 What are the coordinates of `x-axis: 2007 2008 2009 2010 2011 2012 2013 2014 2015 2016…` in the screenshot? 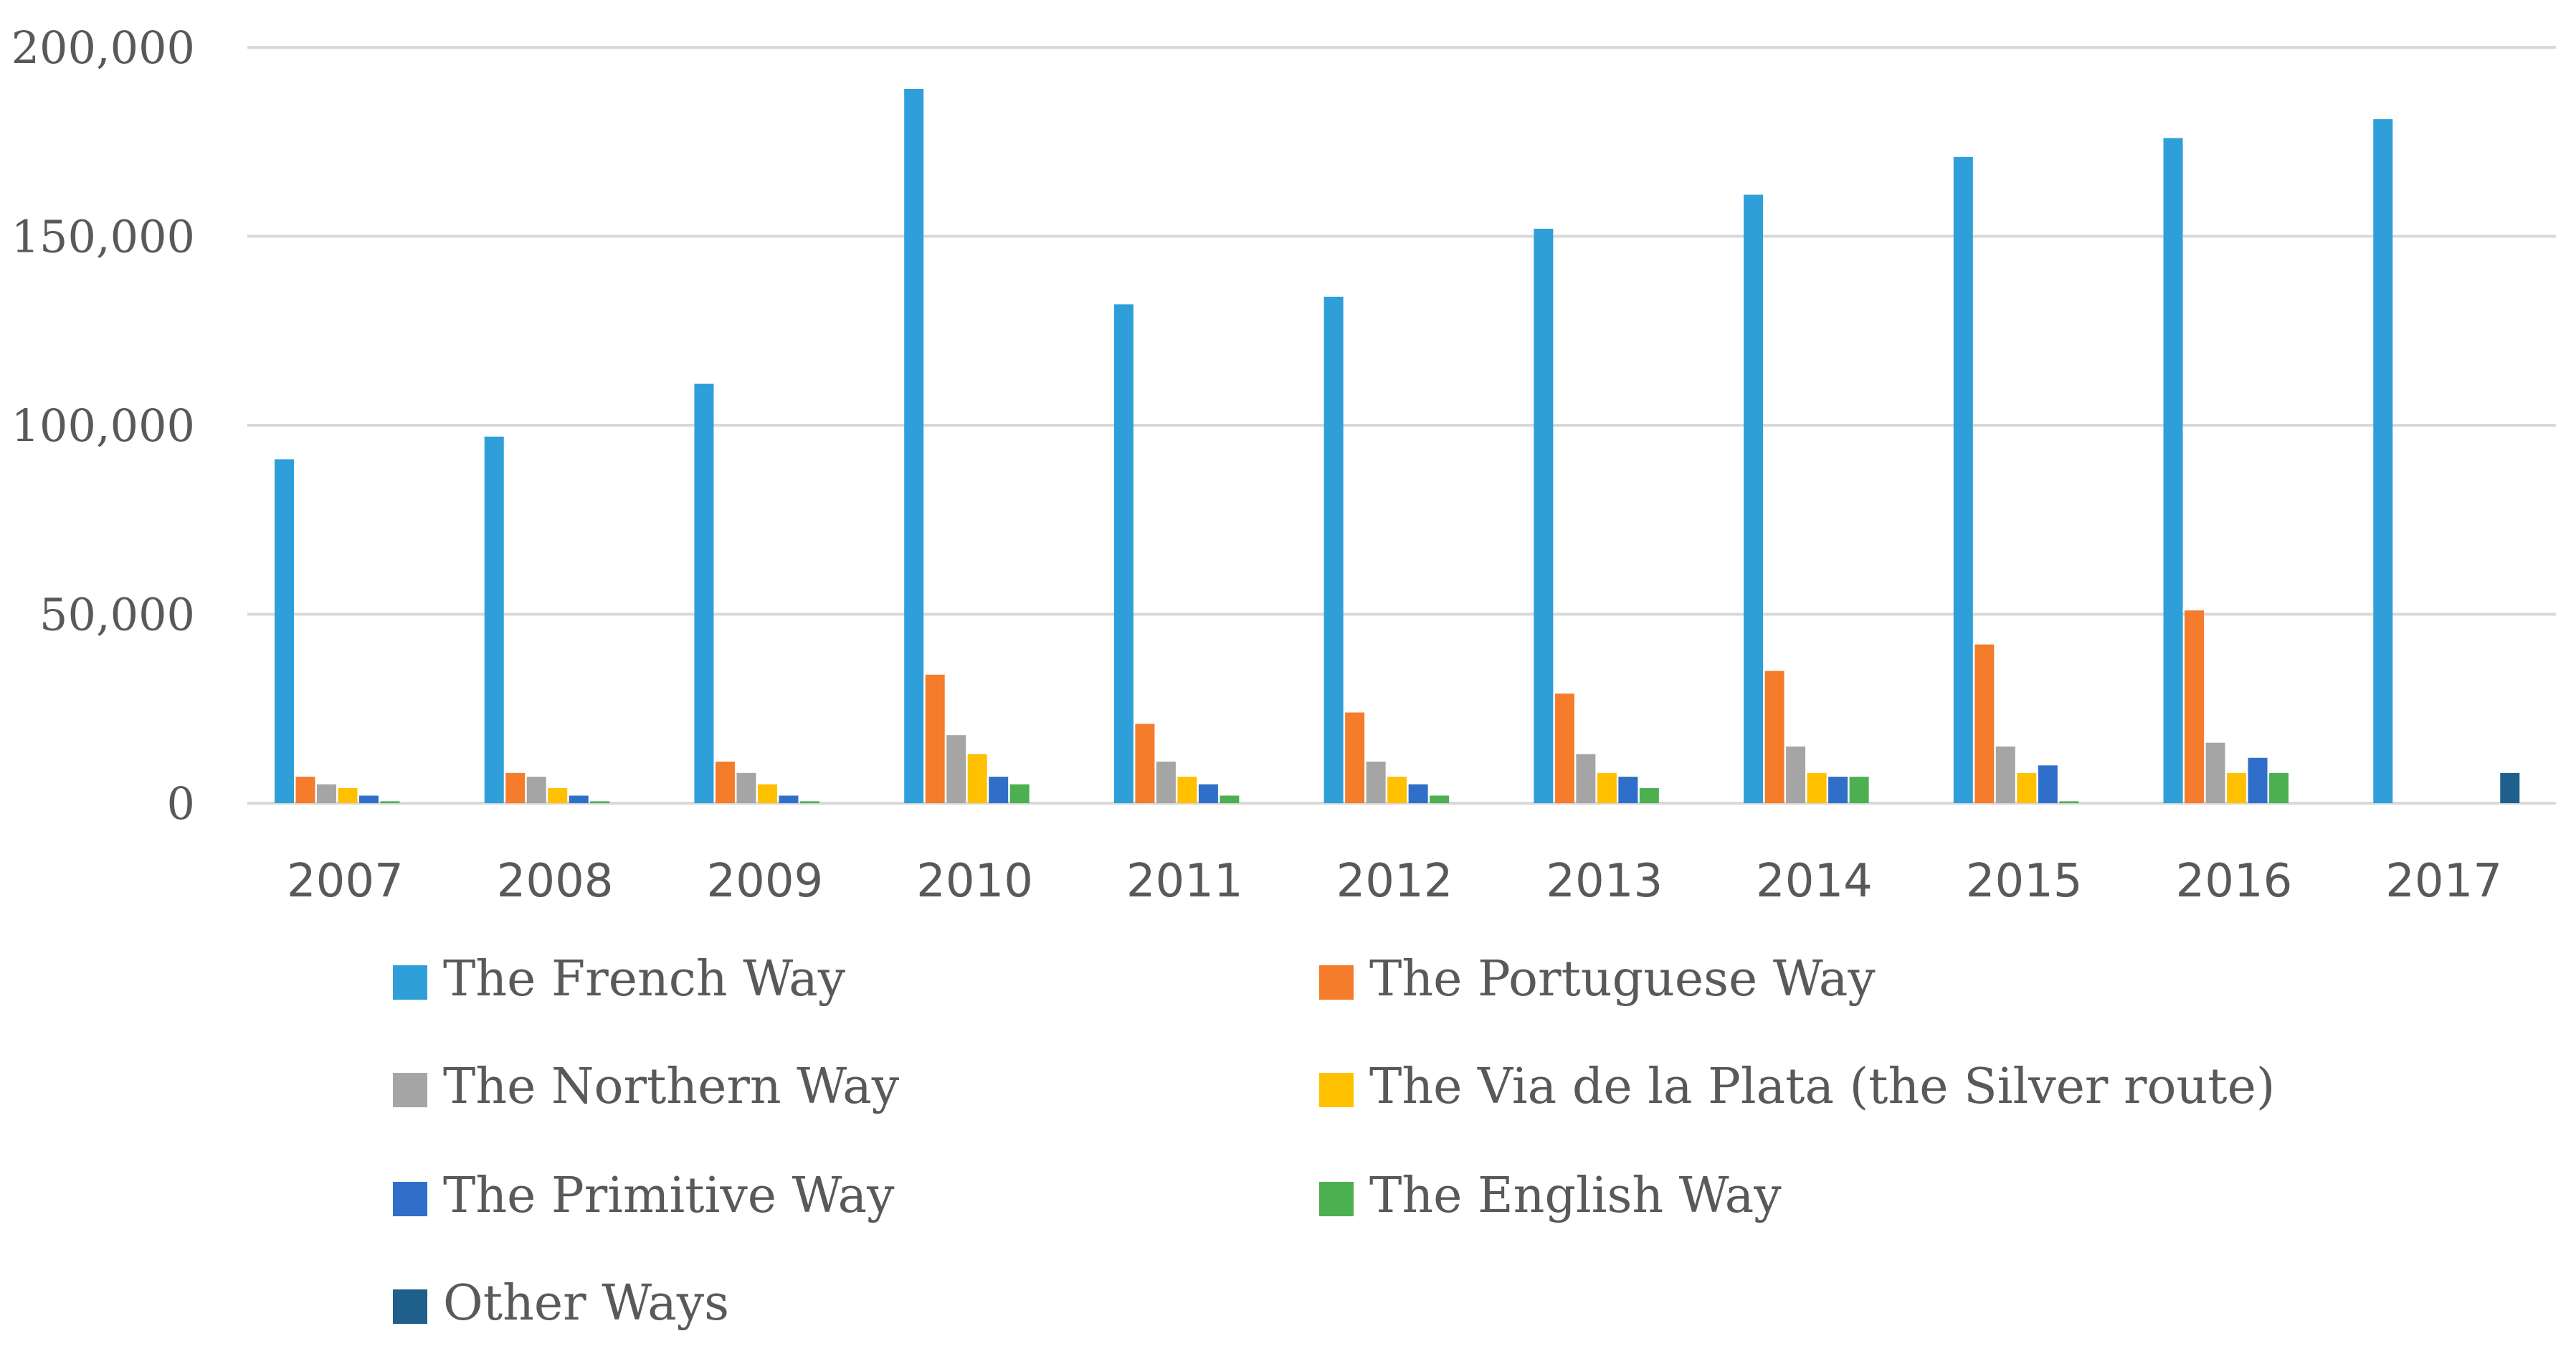 It's located at (1395, 881).